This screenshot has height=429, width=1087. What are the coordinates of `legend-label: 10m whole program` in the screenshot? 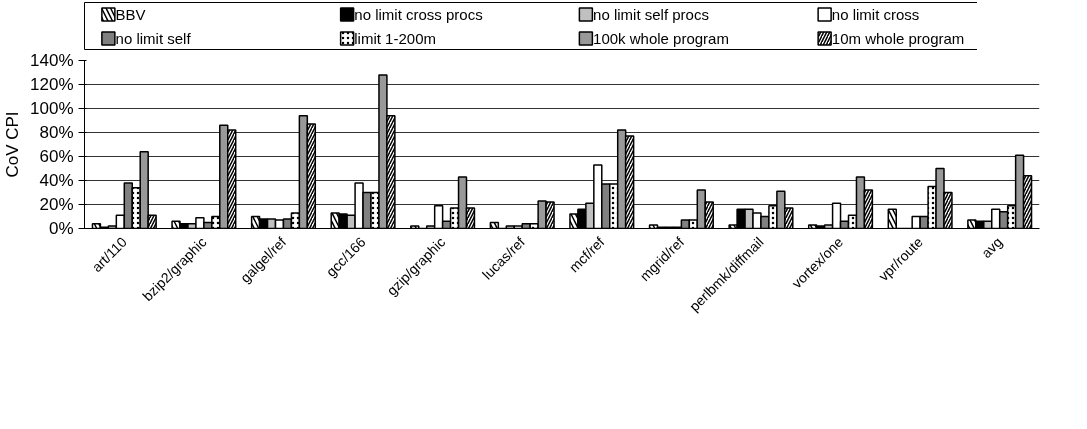 It's located at (898, 38).